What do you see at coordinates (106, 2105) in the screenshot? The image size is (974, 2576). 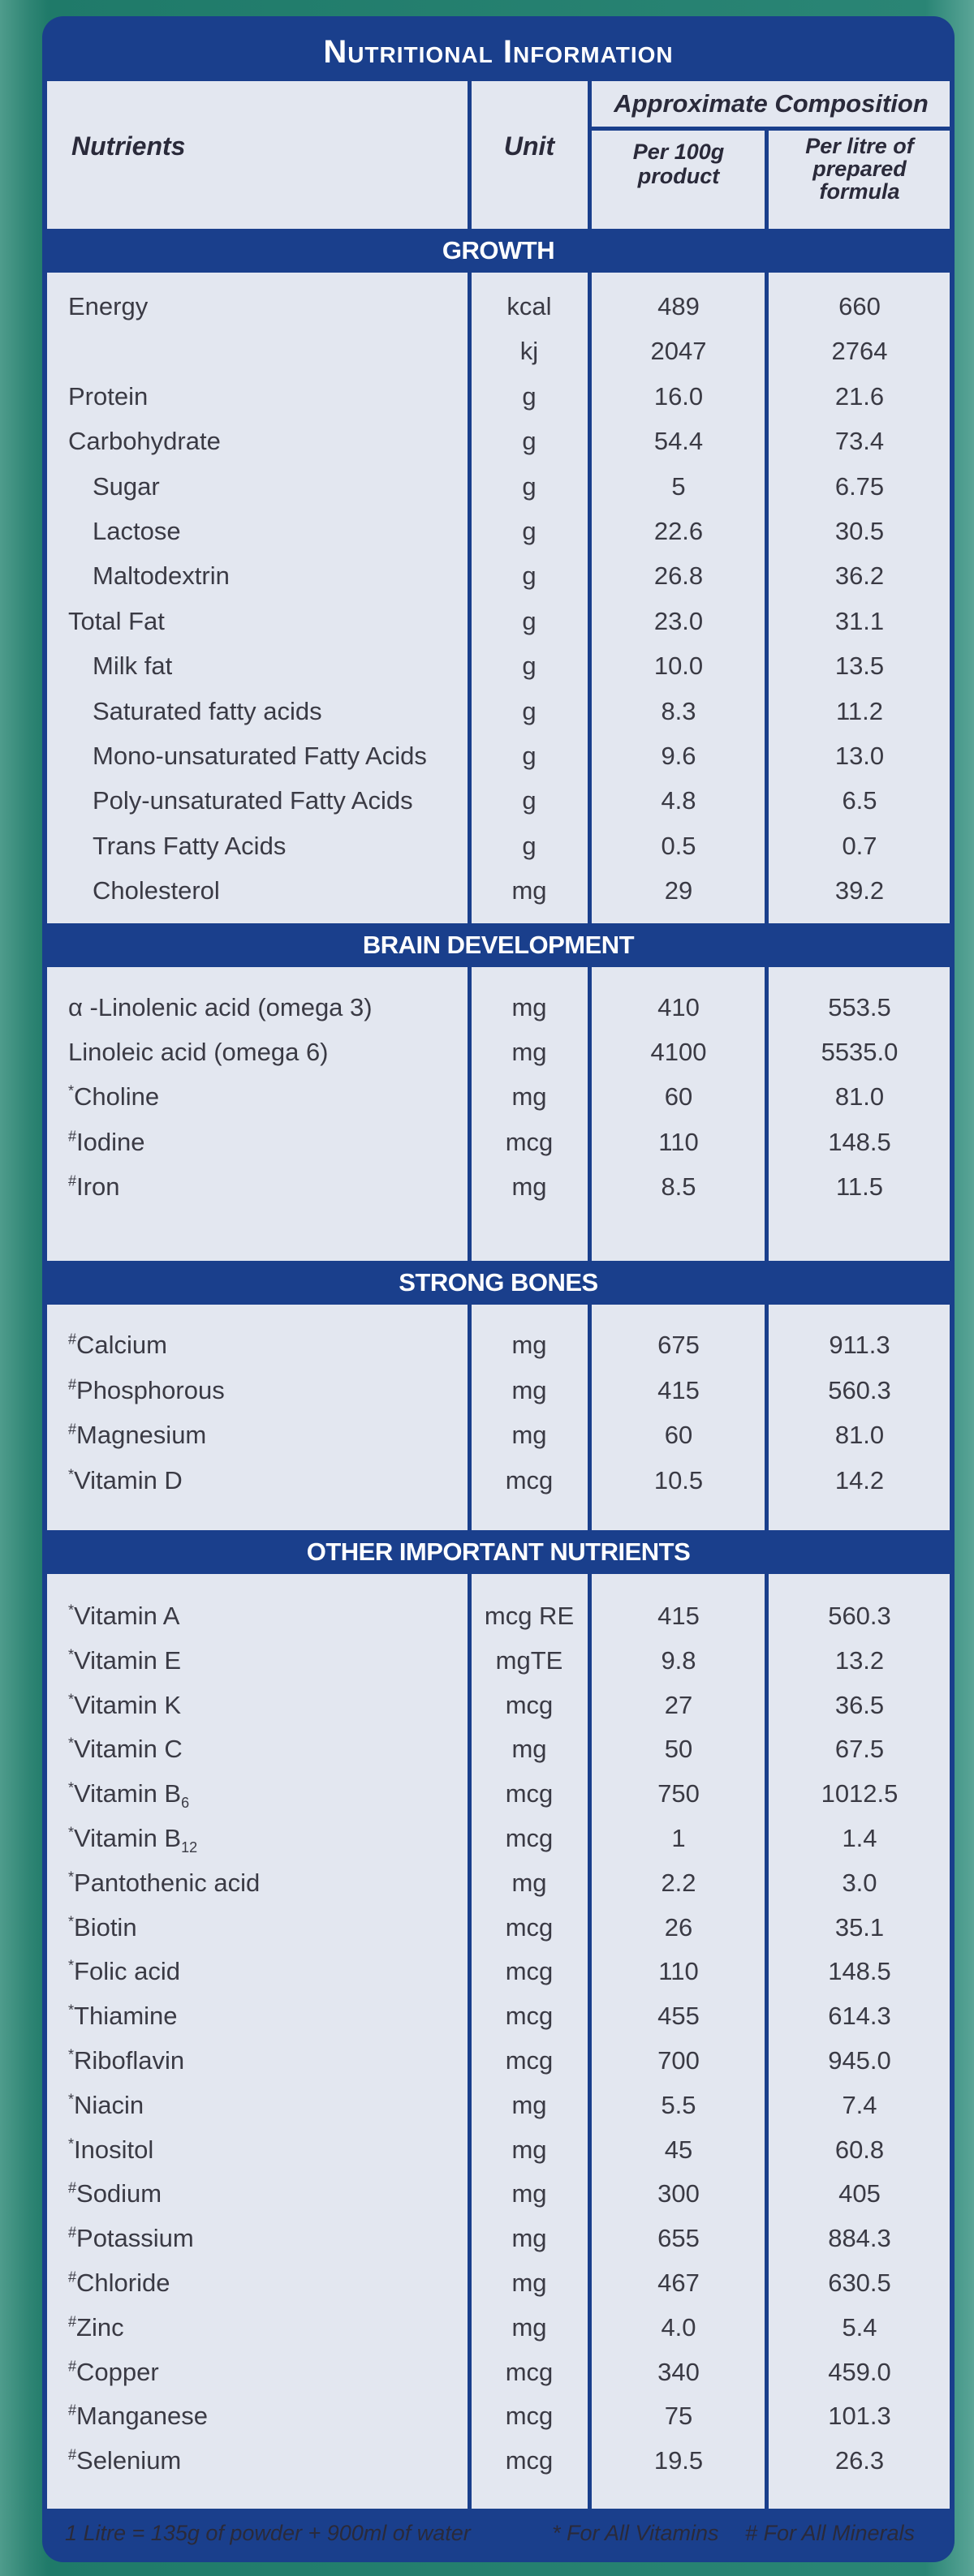 I see `nutrient-name: *Niacin` at bounding box center [106, 2105].